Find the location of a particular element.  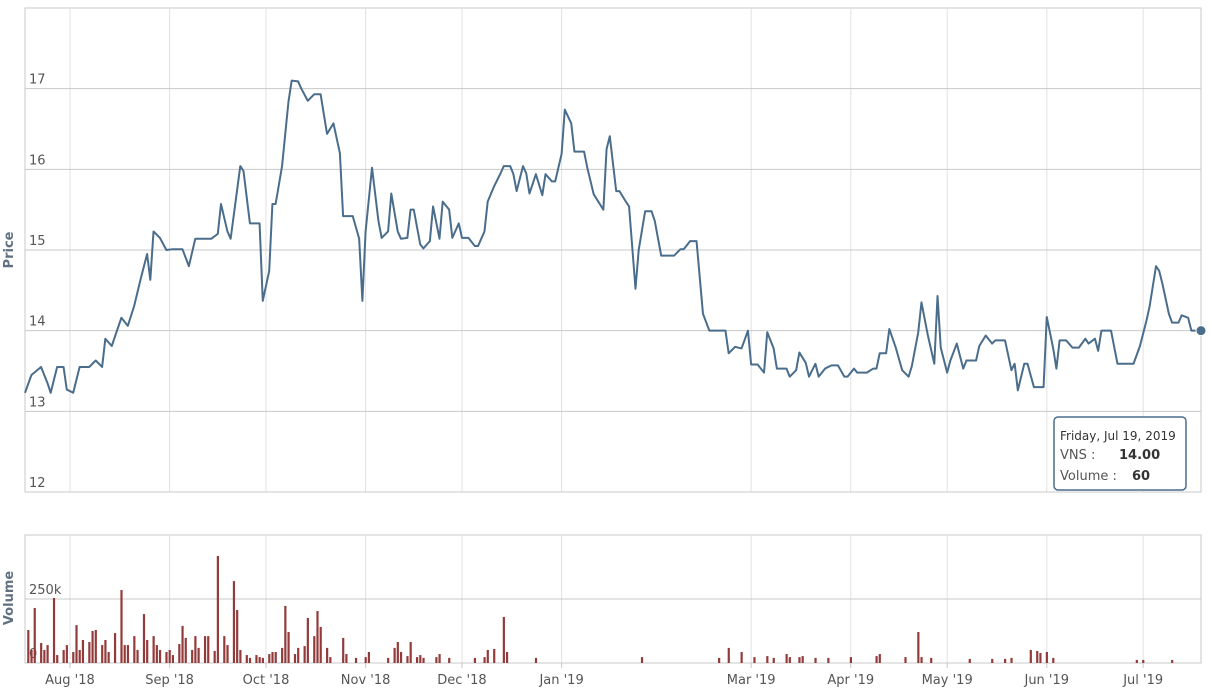

y-tick-label: 12 is located at coordinates (37, 483).